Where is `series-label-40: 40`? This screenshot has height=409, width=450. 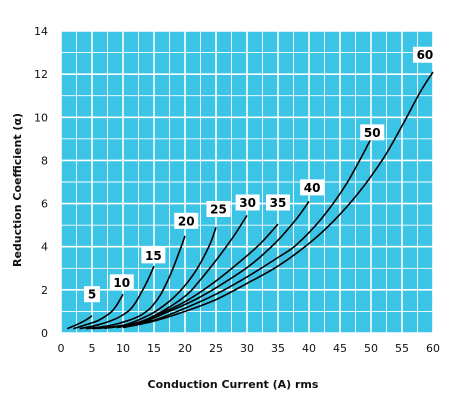
series-label-40: 40 is located at coordinates (312, 188).